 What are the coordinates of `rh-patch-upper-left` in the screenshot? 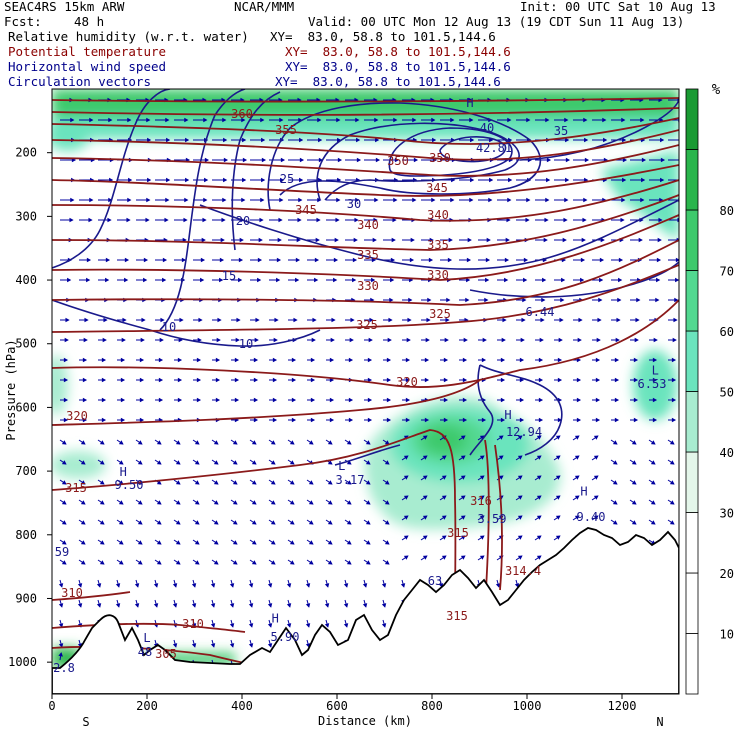 It's located at (71, 135).